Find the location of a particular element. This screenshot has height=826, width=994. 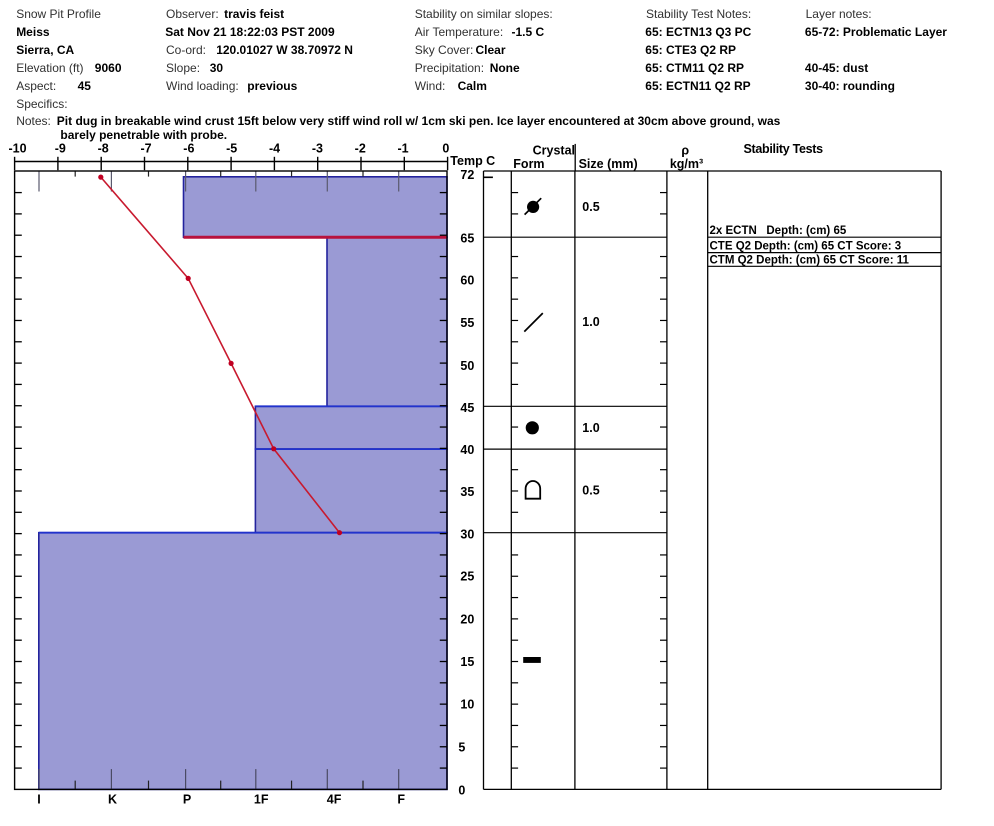

svg-text: K is located at coordinates (112, 800).